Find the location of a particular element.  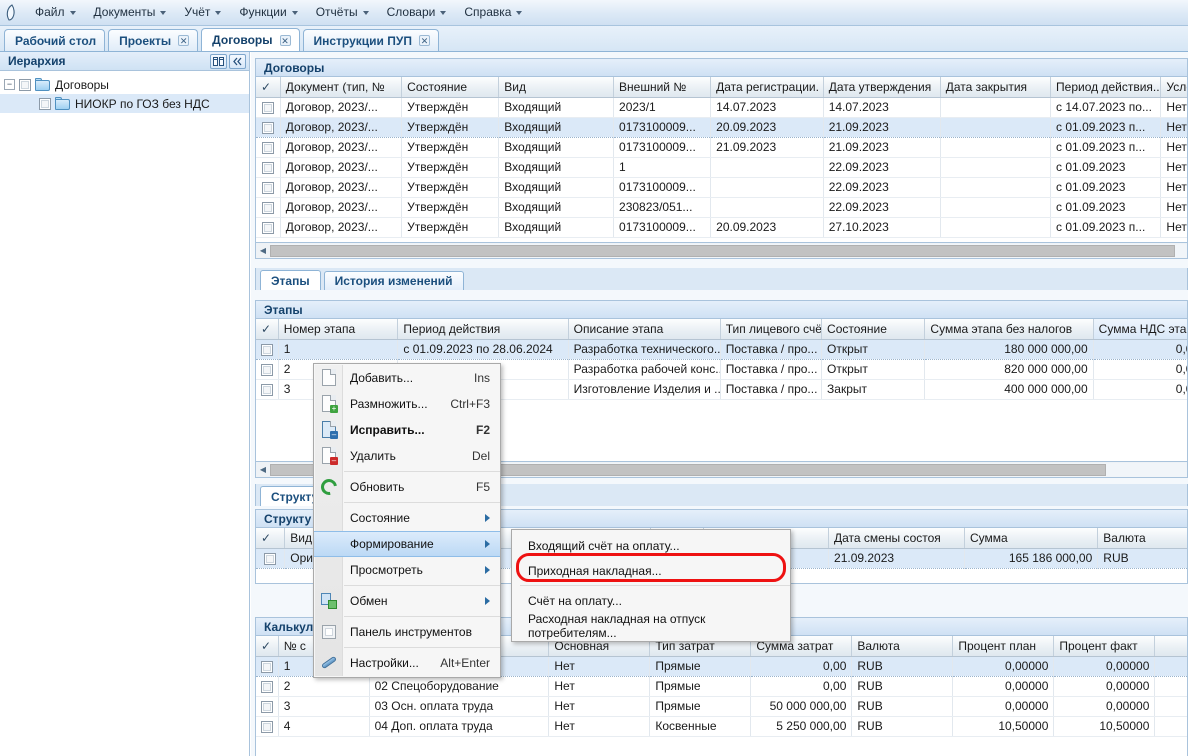

structure-column-header: Валюта is located at coordinates (1142, 538).